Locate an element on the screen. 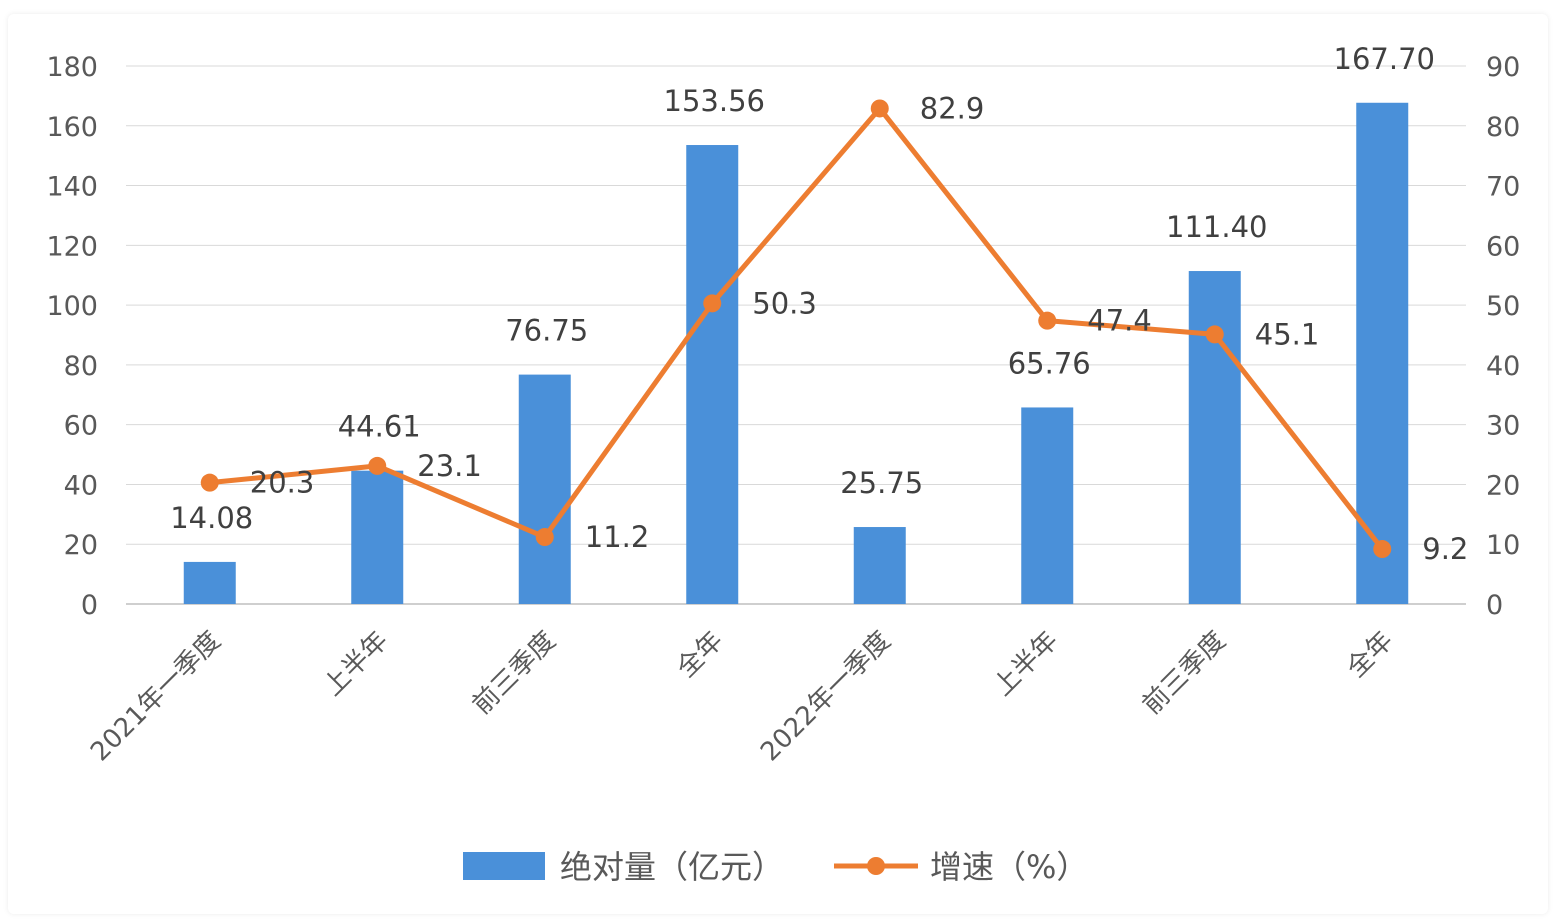  left-tick-label: 40 is located at coordinates (81, 485).